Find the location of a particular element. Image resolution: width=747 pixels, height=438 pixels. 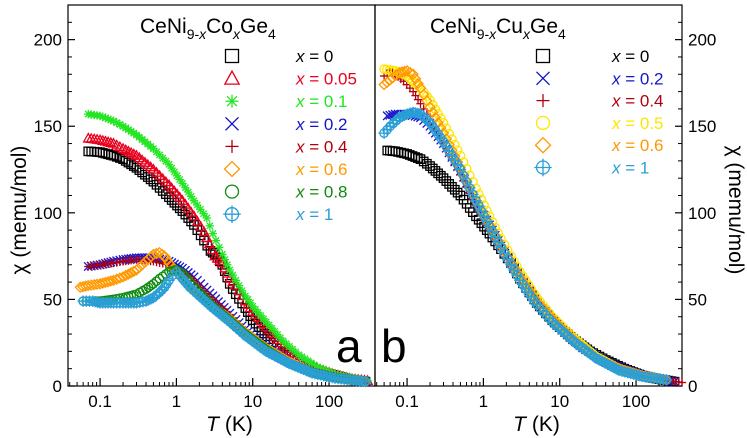

legend-entry: x = 0.8 is located at coordinates (286, 192).